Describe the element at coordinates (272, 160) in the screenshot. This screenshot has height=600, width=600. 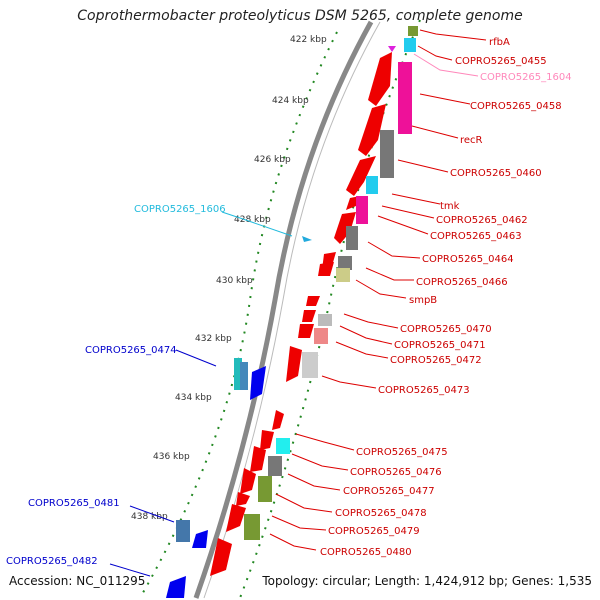
I see `tick-label: 426 kbp` at that location.